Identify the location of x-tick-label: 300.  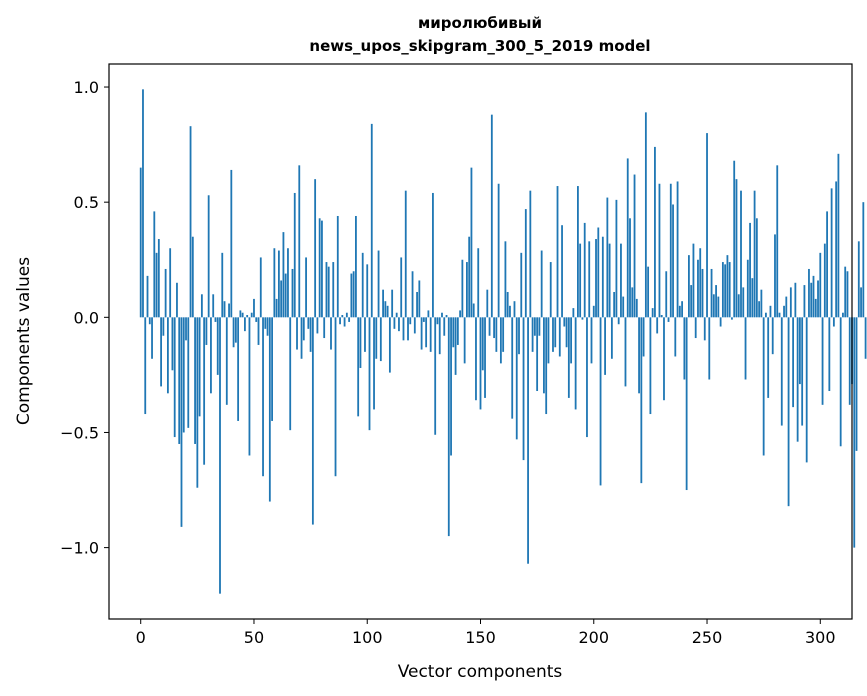
(820, 637).